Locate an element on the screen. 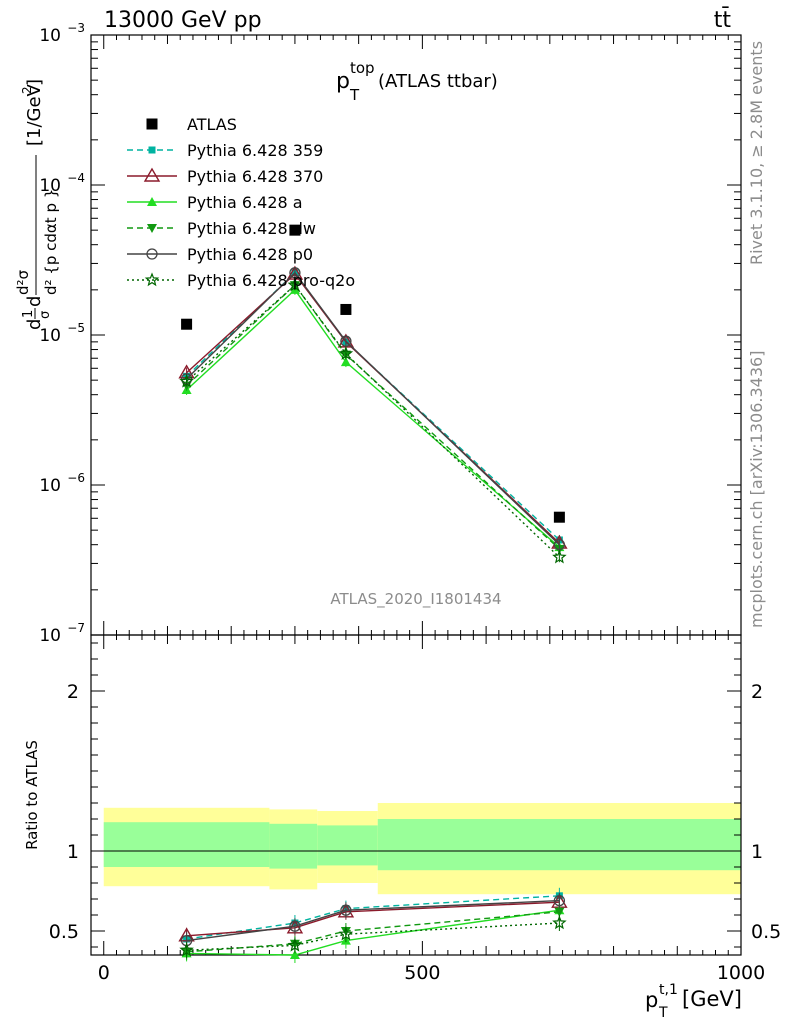 The image size is (786, 1024). main-y-tick-label-2: 10 is located at coordinates (50, 336).